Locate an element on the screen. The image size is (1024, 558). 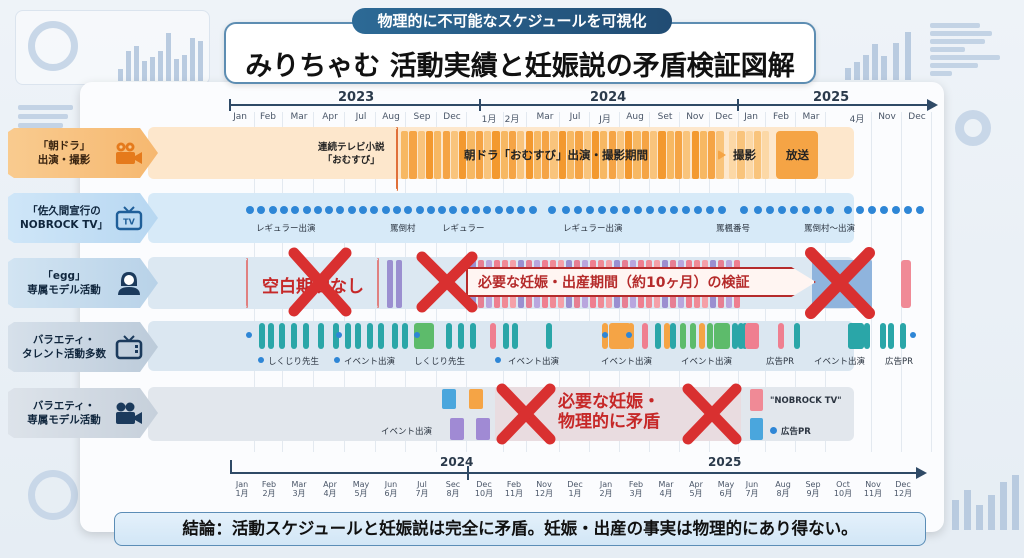
bottom-month-label: Sep 9月 is located at coordinates (813, 489).